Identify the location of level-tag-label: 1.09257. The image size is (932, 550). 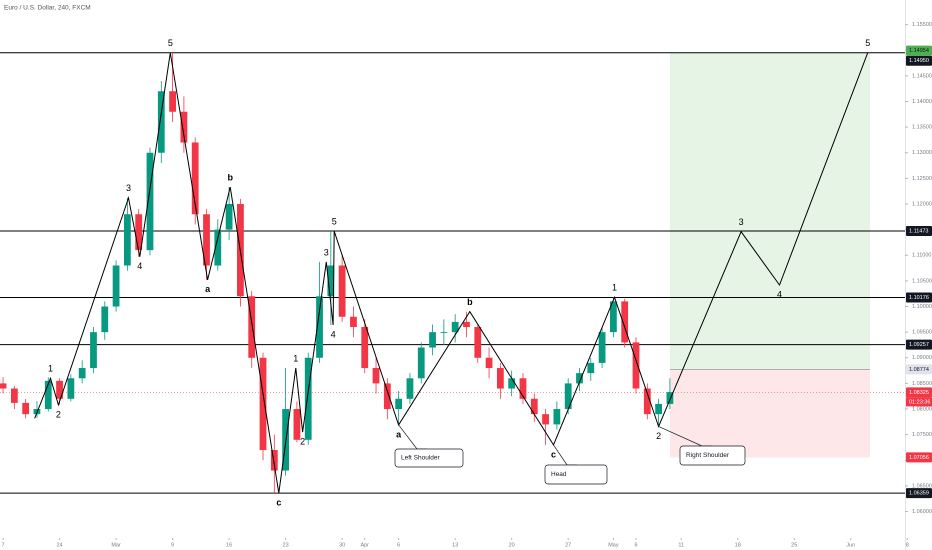
(919, 345).